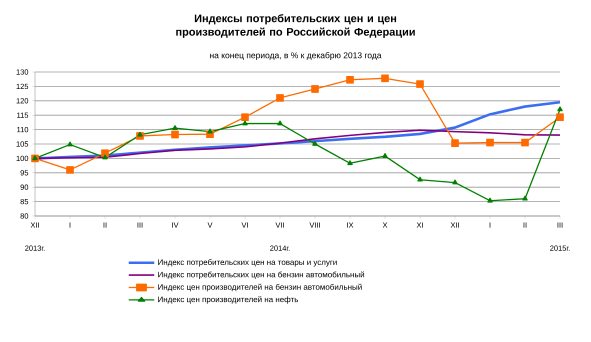  What do you see at coordinates (295, 26) in the screenshot?
I see `chart-title: Индексы потребительских цен и цен производителей по Российской Федерации` at bounding box center [295, 26].